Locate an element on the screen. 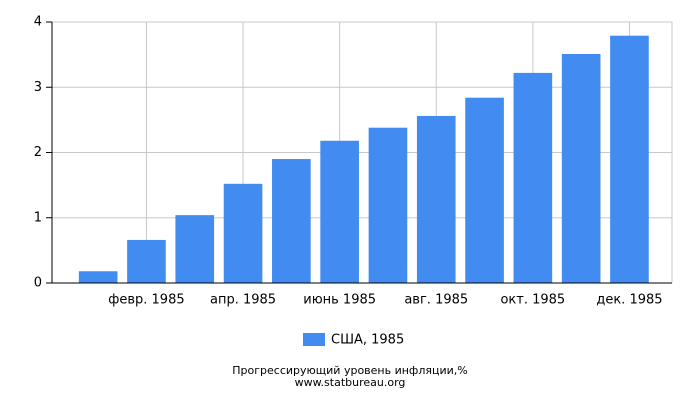  x-tick-label: дек. 1985 is located at coordinates (629, 300).